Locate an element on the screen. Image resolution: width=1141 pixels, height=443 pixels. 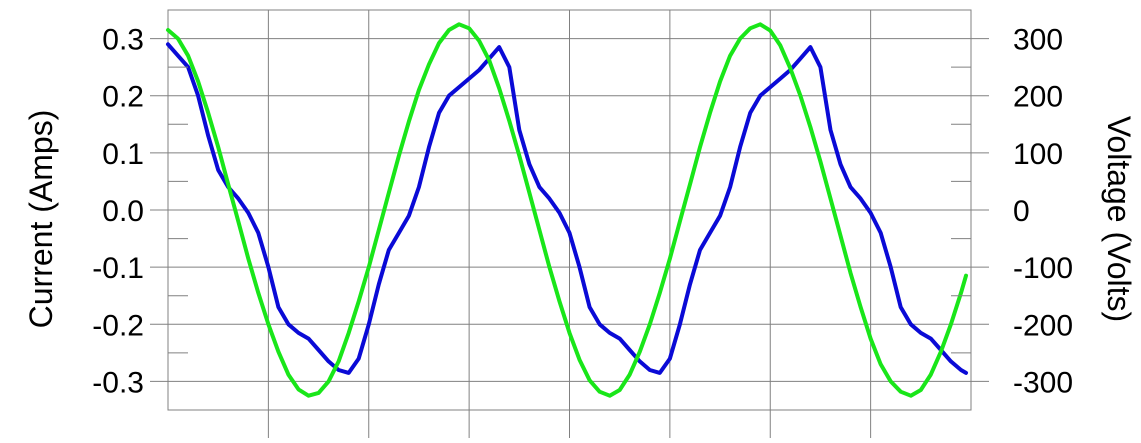
y2-tick-label: -100 is located at coordinates (1043, 268).